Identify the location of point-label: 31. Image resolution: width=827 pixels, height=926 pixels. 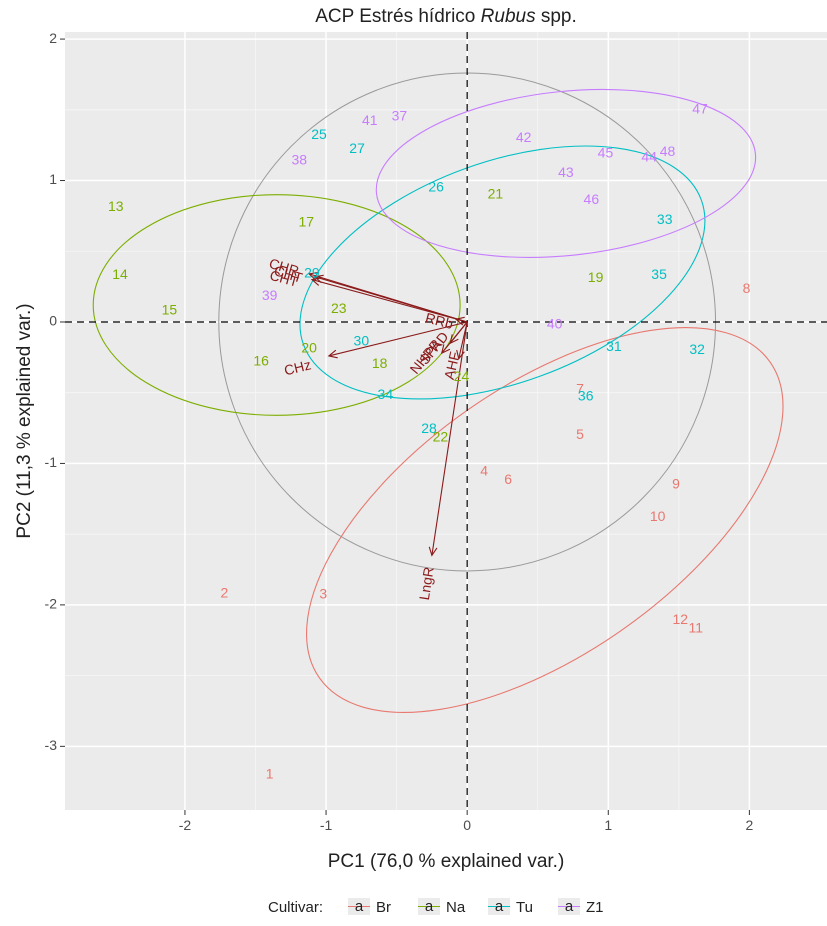
(614, 346).